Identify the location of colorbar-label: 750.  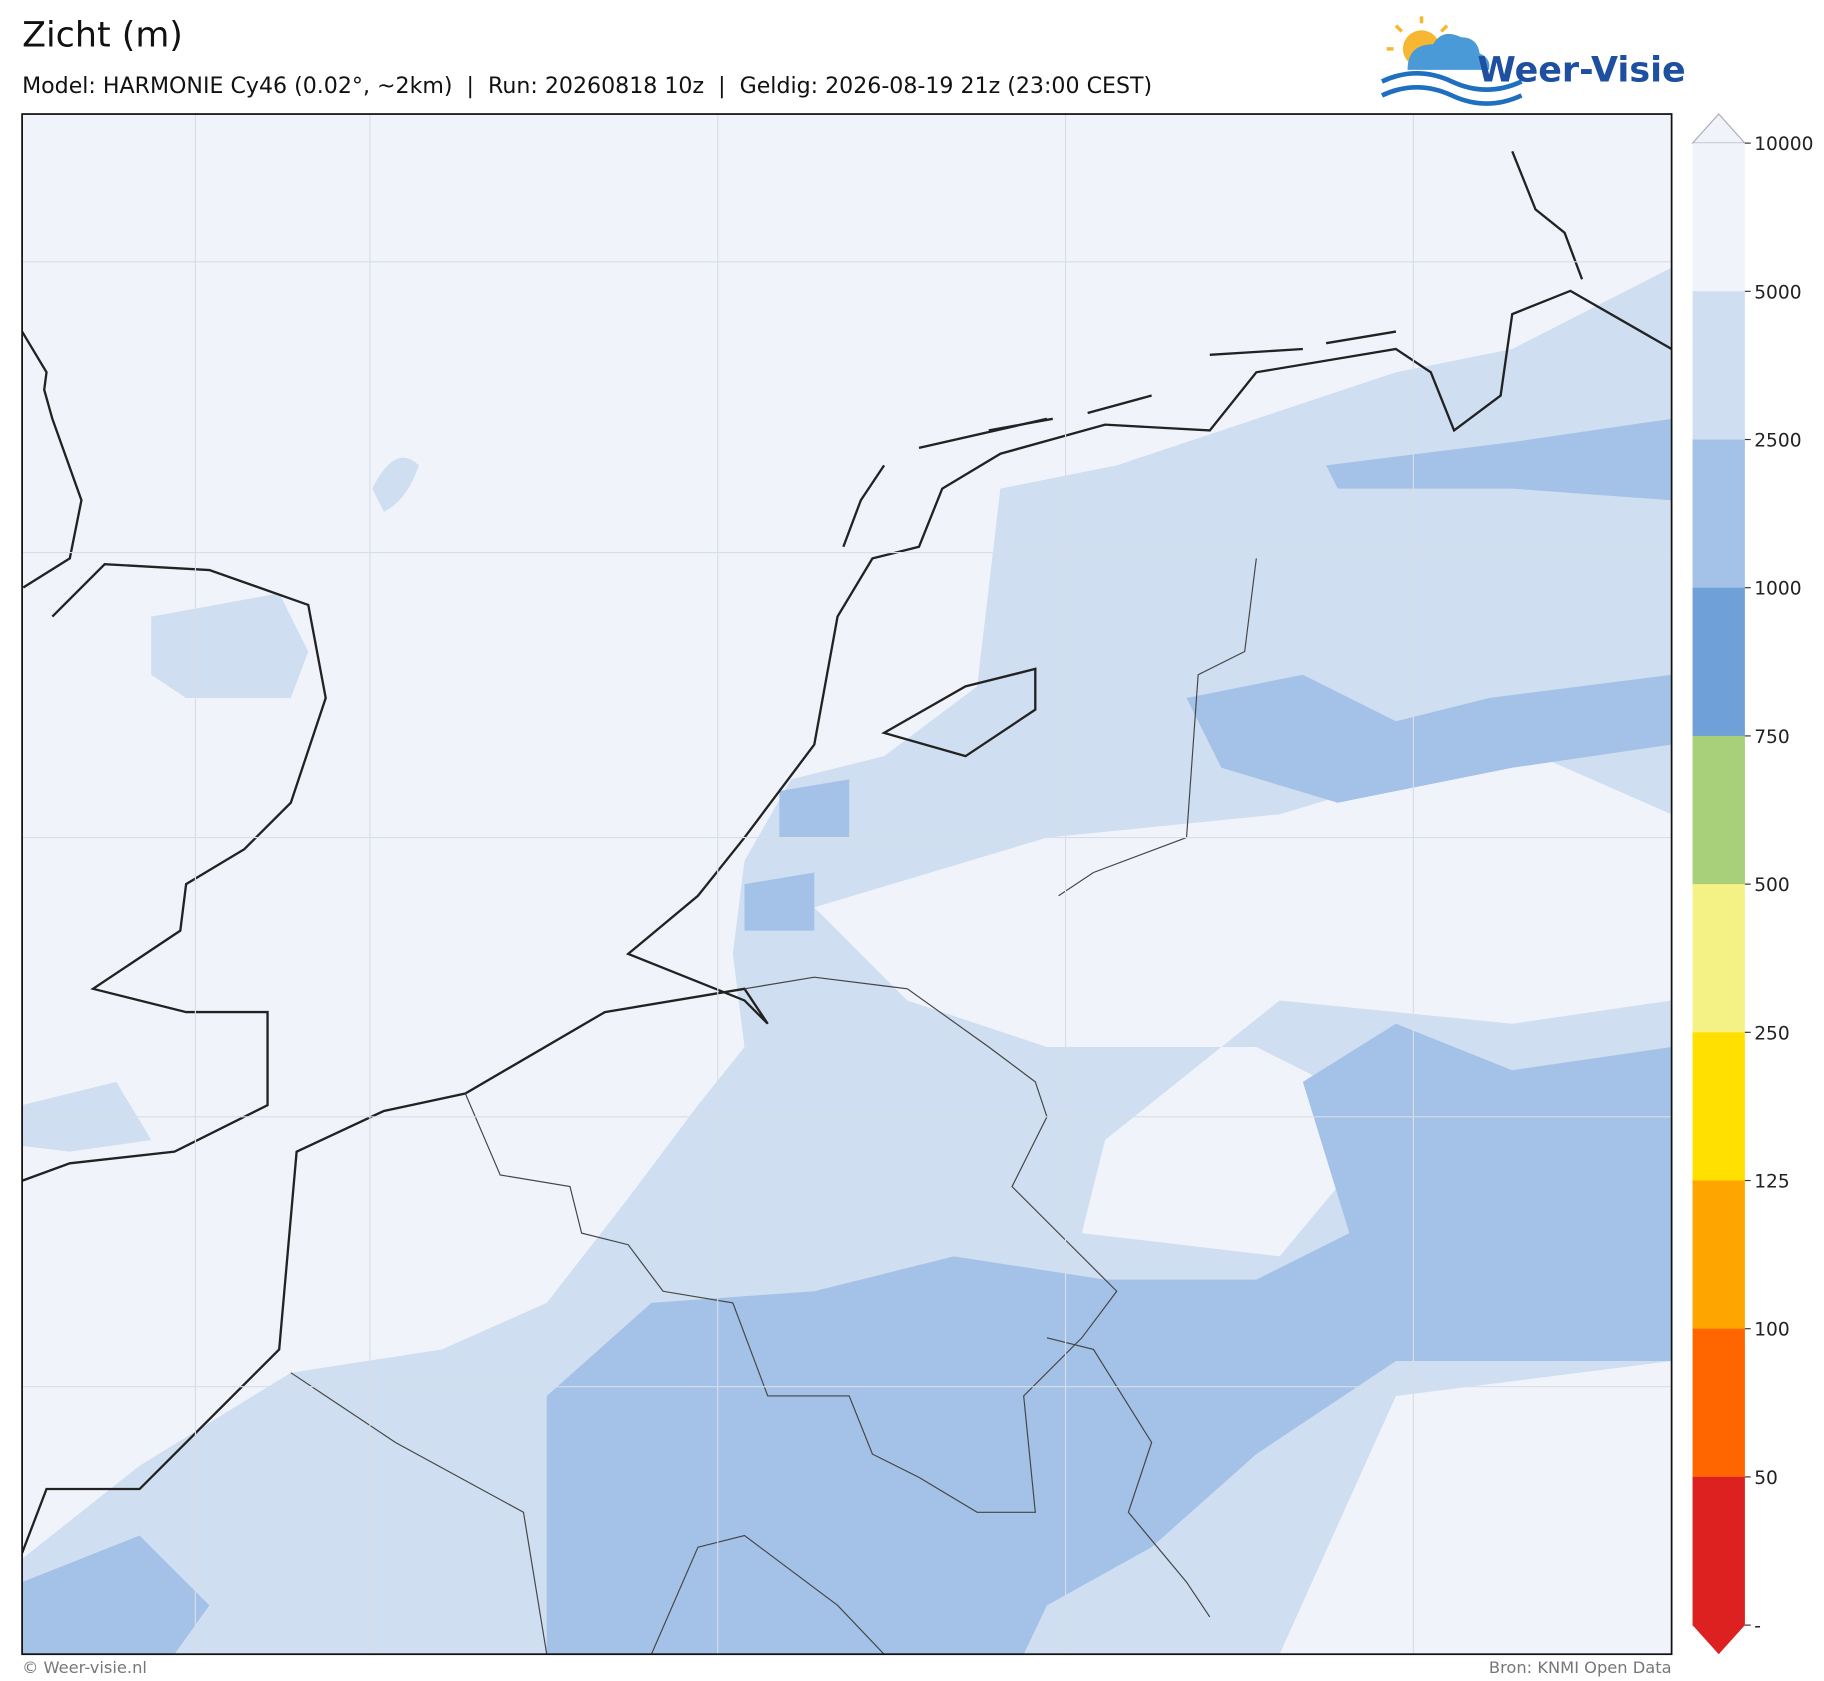
(1772, 737).